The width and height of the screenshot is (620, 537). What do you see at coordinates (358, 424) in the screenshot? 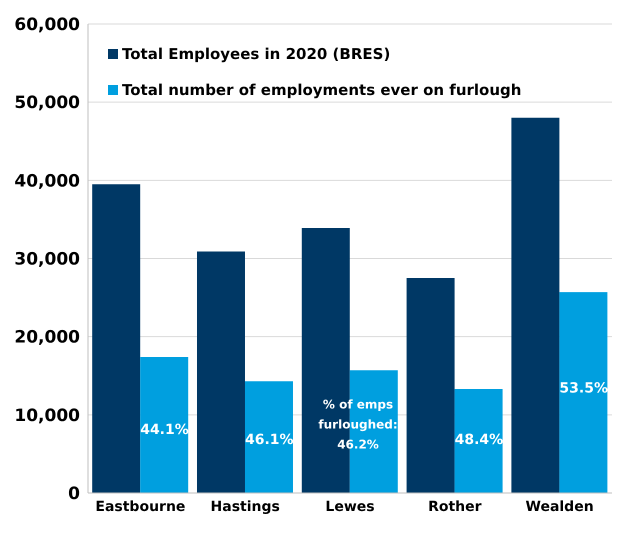
I see `annotation: % of emps furloughed: 46.2%` at bounding box center [358, 424].